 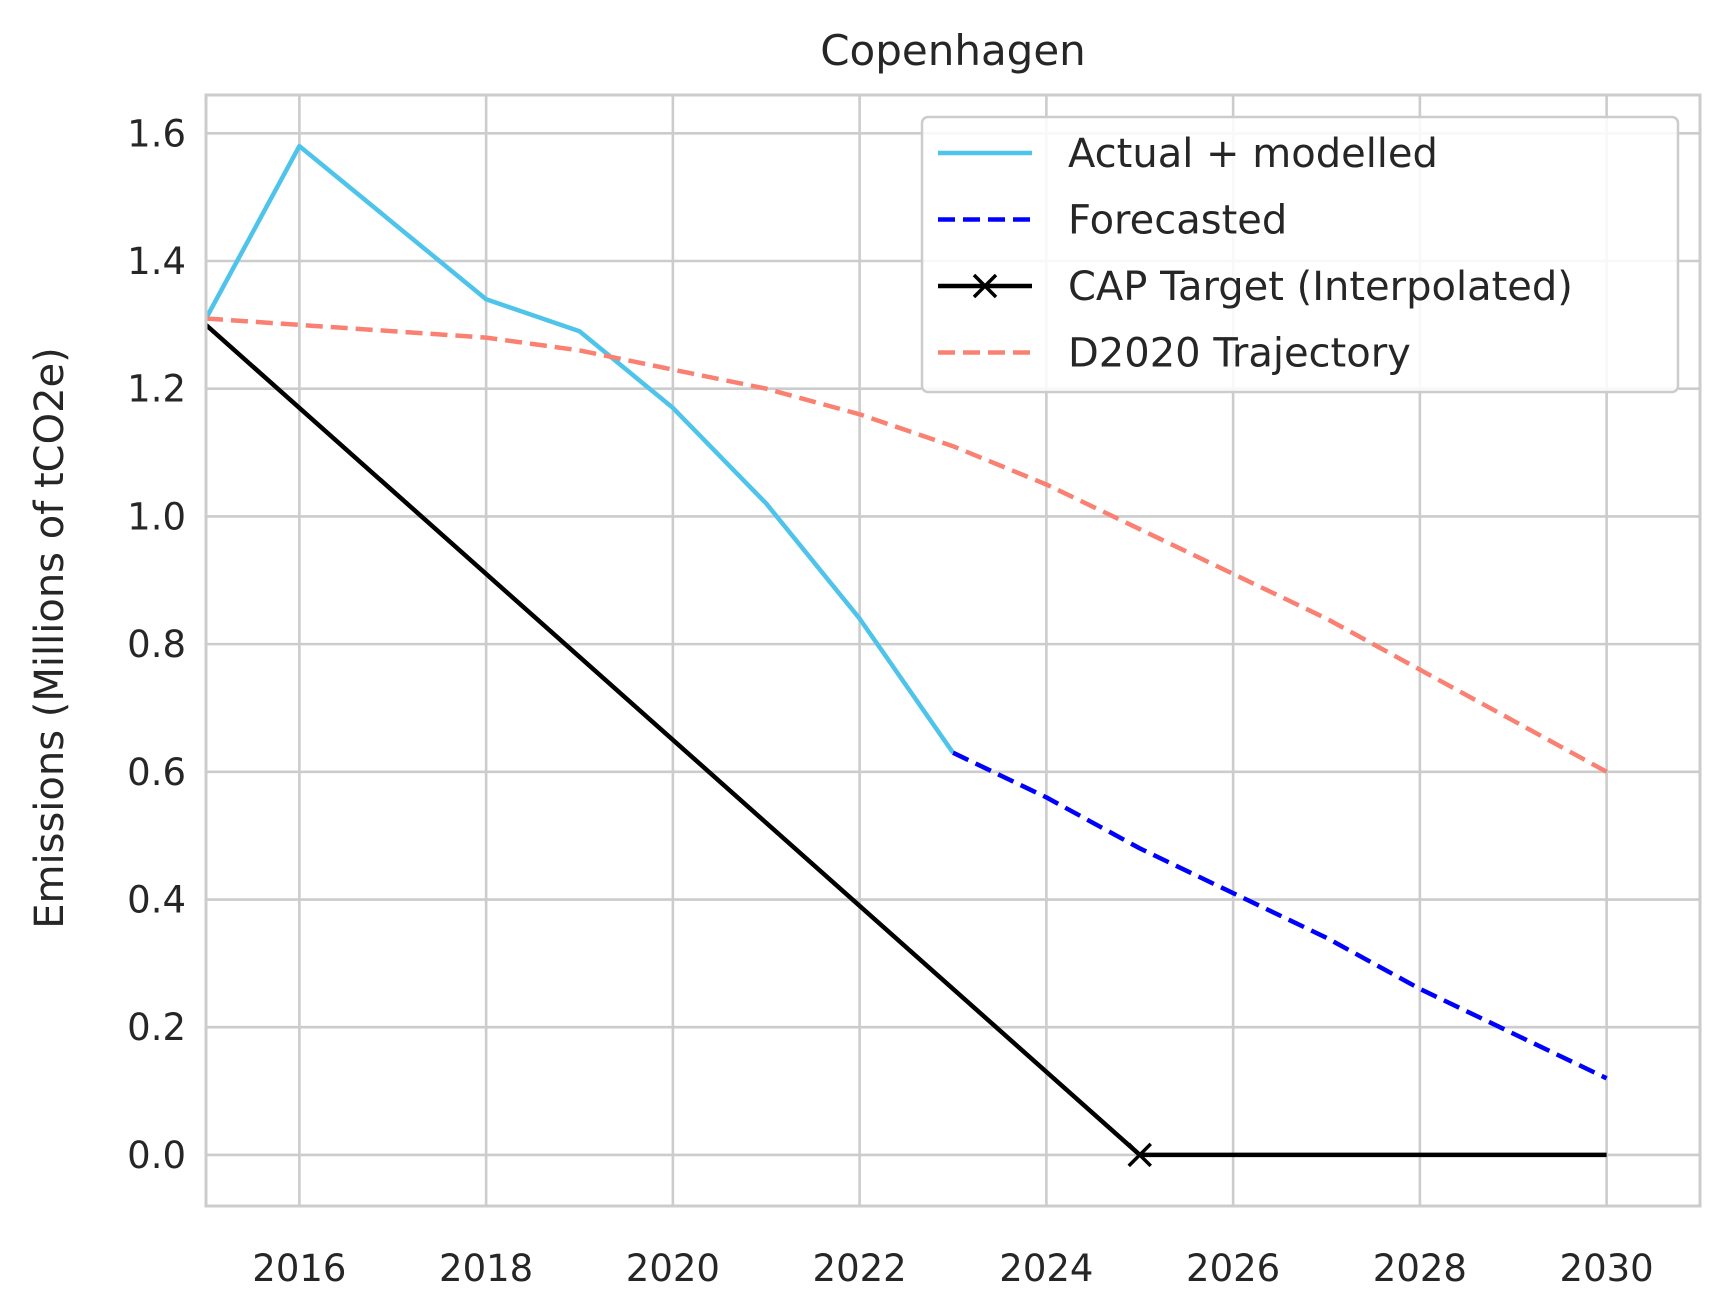 What do you see at coordinates (156, 772) in the screenshot?
I see `y-tick-label: 0.6` at bounding box center [156, 772].